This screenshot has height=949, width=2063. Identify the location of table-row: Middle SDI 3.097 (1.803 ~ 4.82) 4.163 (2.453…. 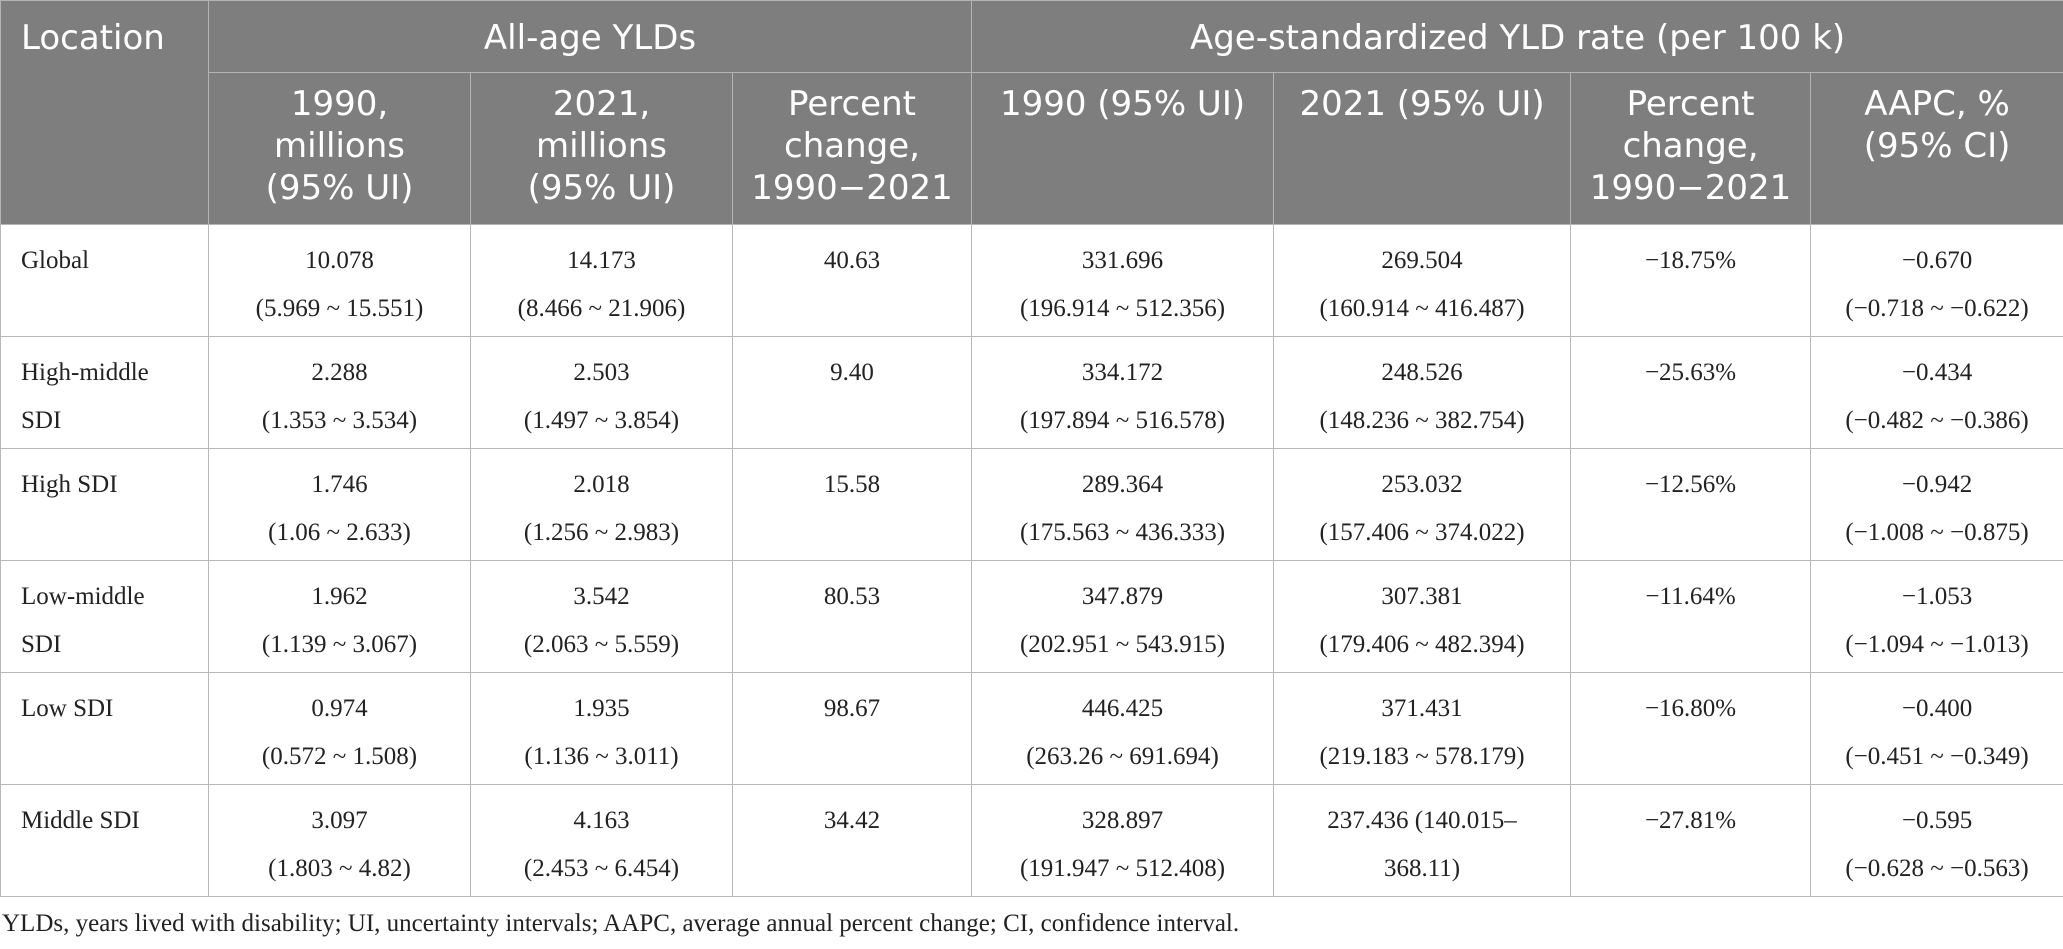
(1031, 840).